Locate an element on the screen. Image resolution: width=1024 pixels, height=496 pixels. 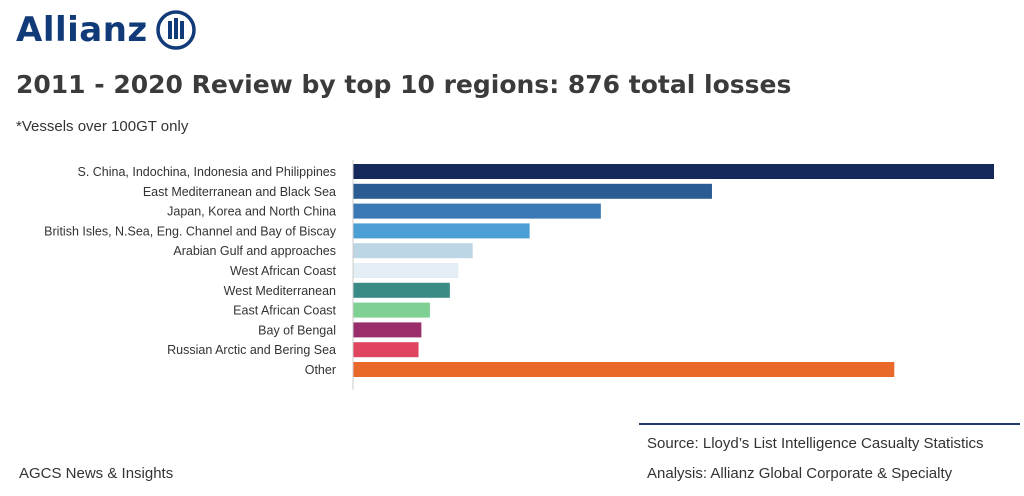
category-label: West African Coast is located at coordinates (283, 271).